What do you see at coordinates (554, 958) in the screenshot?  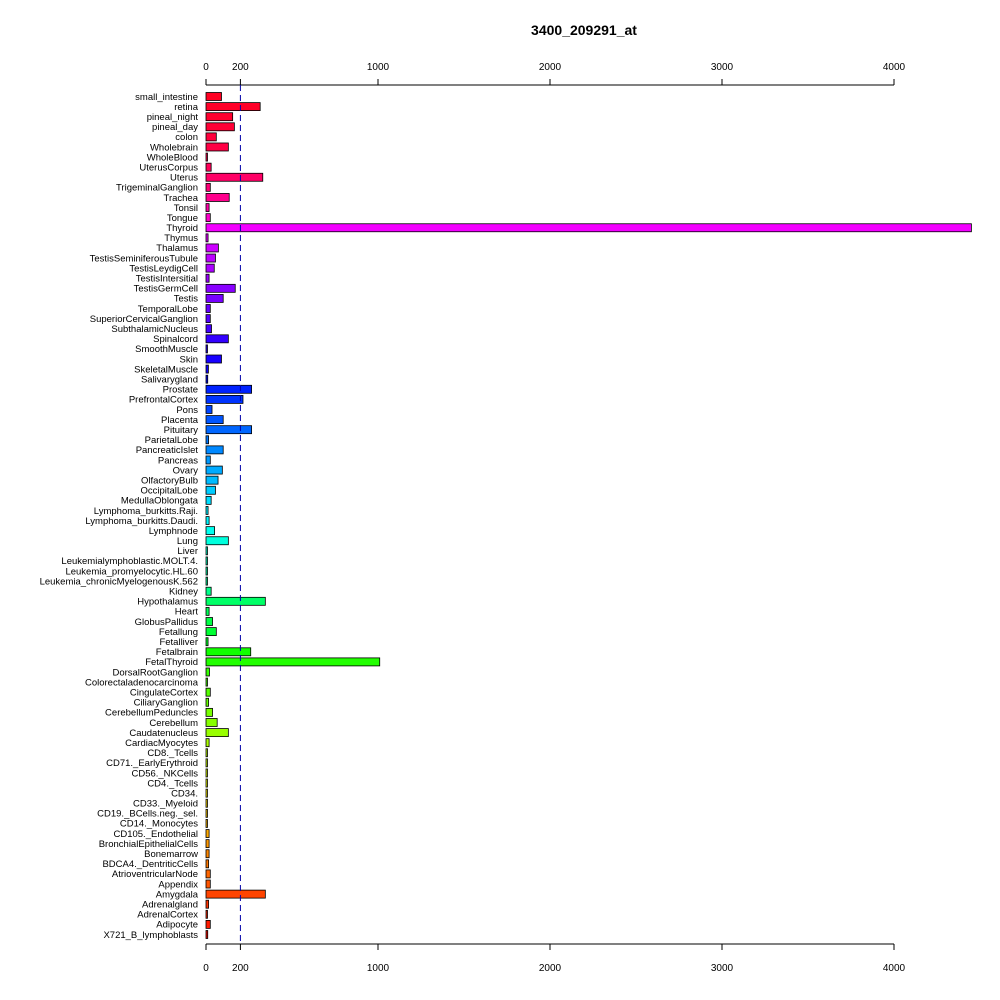 I see `bottom-x-axis: 0 200 1000 2000 3000 4000` at bounding box center [554, 958].